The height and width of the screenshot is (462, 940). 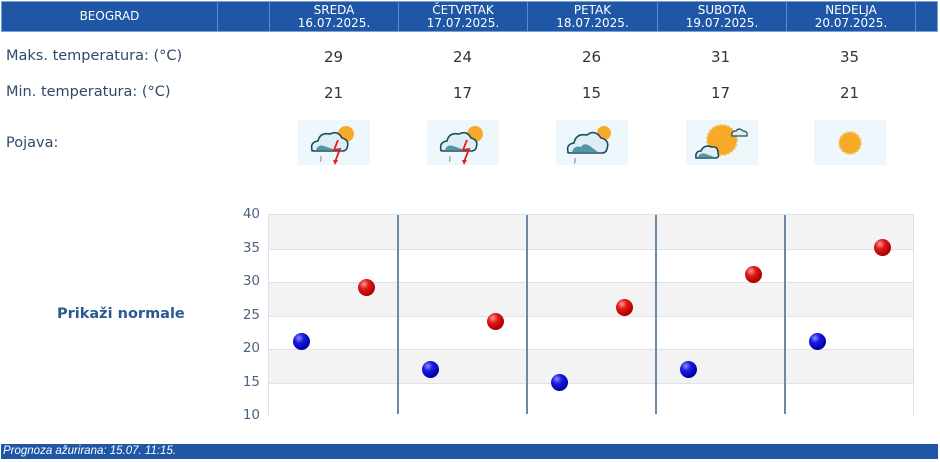 I want to click on day-name: ČETVRTAK, so click(x=463, y=9).